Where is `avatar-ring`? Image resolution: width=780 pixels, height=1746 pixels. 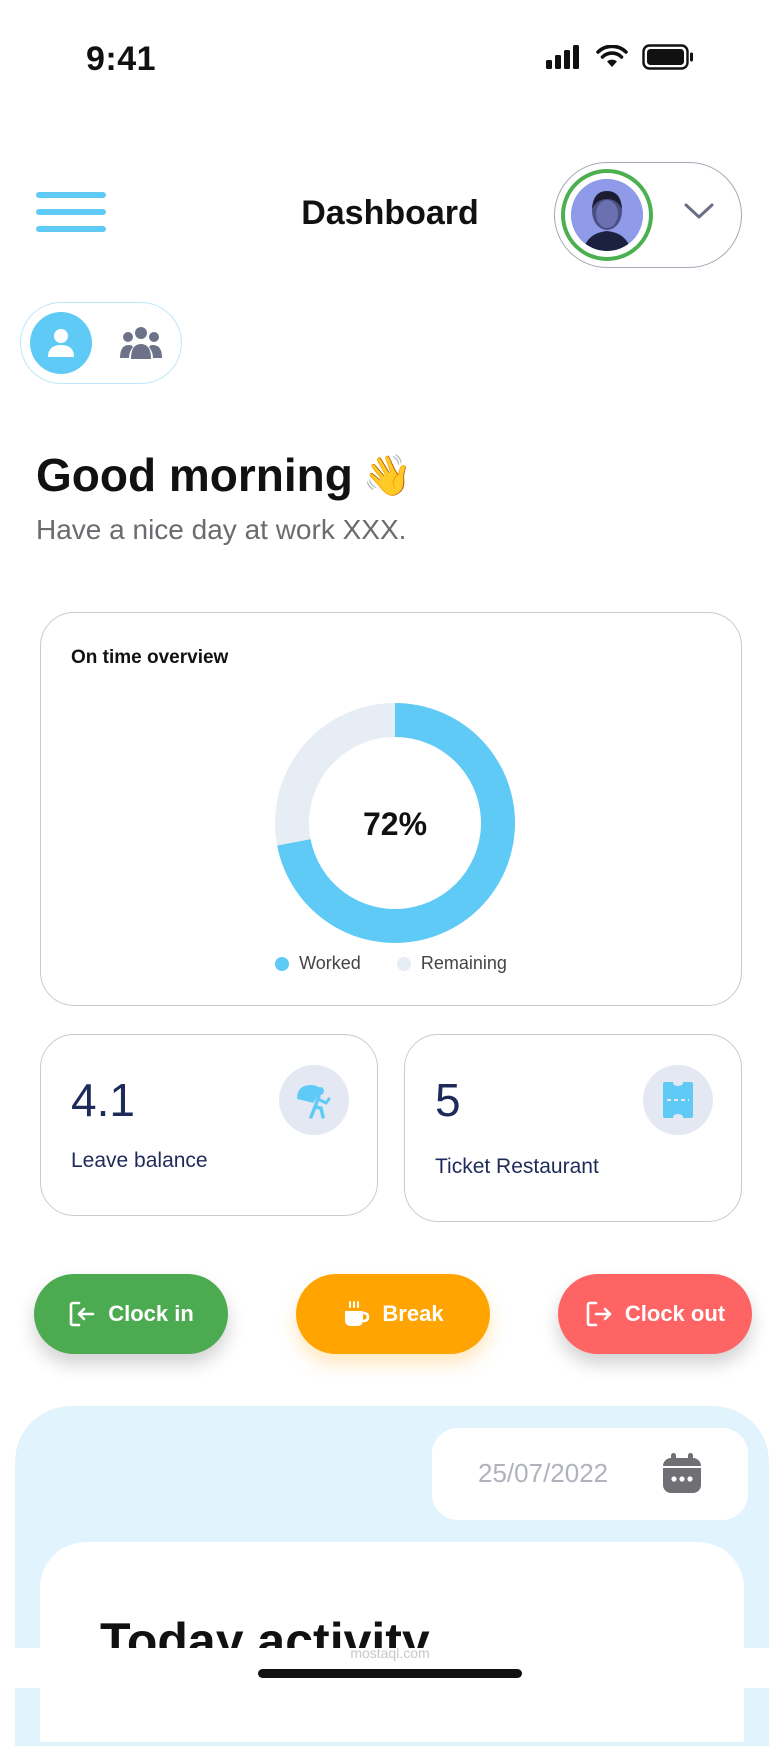 avatar-ring is located at coordinates (607, 215).